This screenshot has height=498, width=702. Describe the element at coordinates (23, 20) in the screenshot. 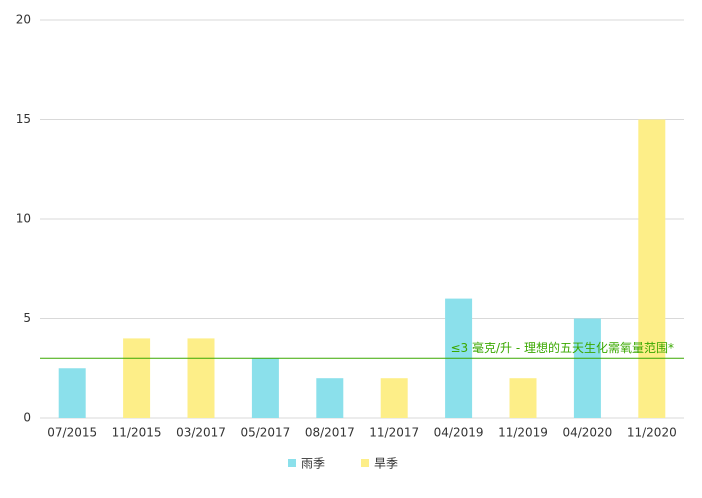

I see `y-tick-label: 20` at that location.